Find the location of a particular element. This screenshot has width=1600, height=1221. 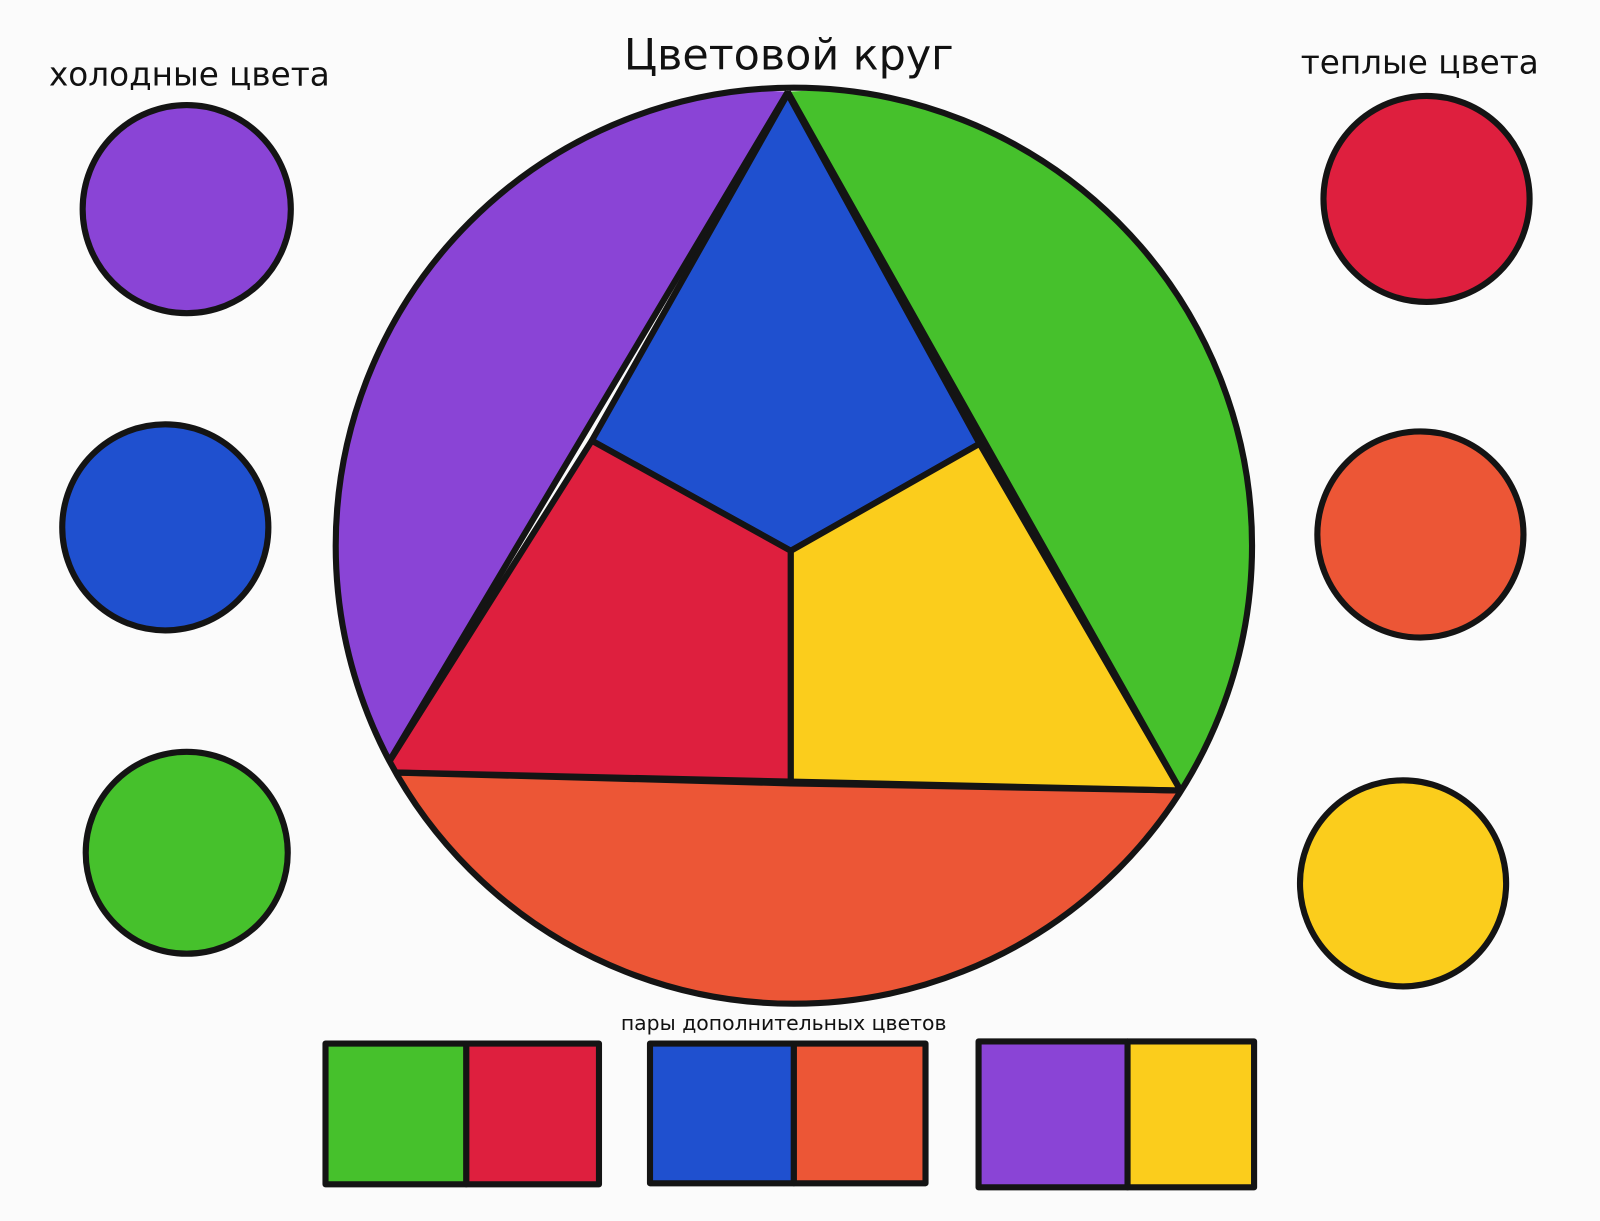

pair-swatch-yellow is located at coordinates (1191, 1114).